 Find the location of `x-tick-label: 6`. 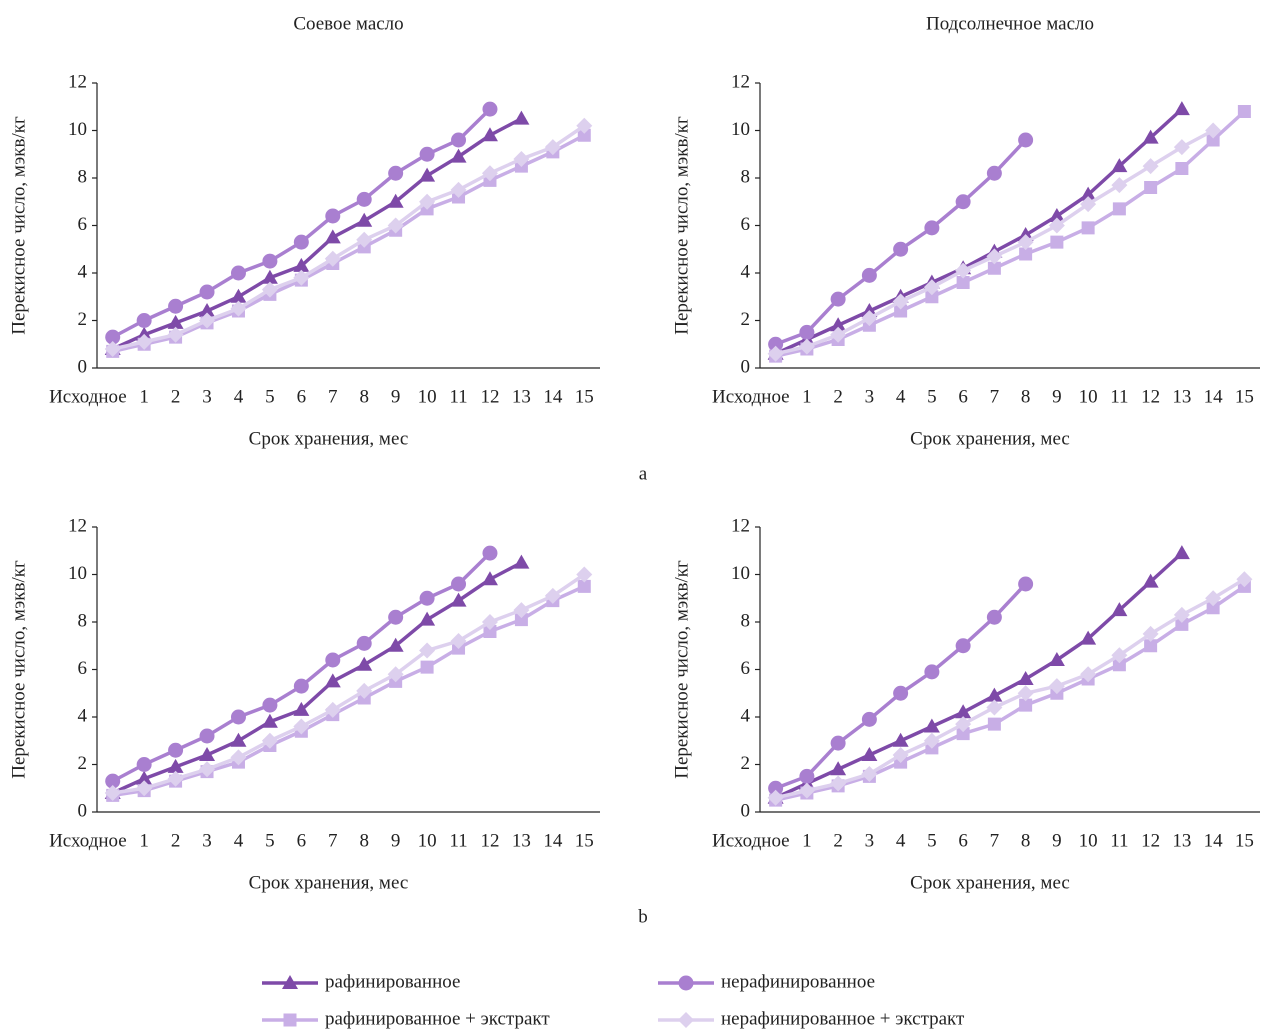

x-tick-label: 6 is located at coordinates (963, 840).